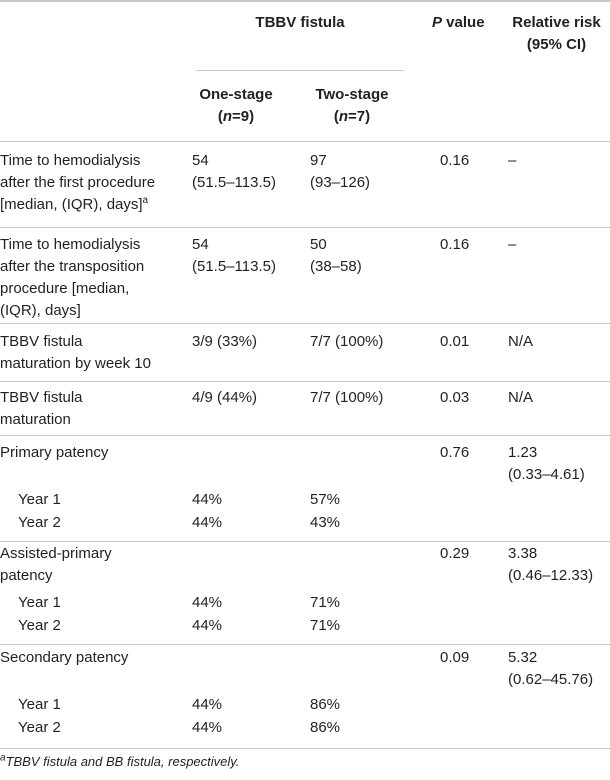 The width and height of the screenshot is (610, 780). I want to click on header-bottom-rule, so click(305, 141).